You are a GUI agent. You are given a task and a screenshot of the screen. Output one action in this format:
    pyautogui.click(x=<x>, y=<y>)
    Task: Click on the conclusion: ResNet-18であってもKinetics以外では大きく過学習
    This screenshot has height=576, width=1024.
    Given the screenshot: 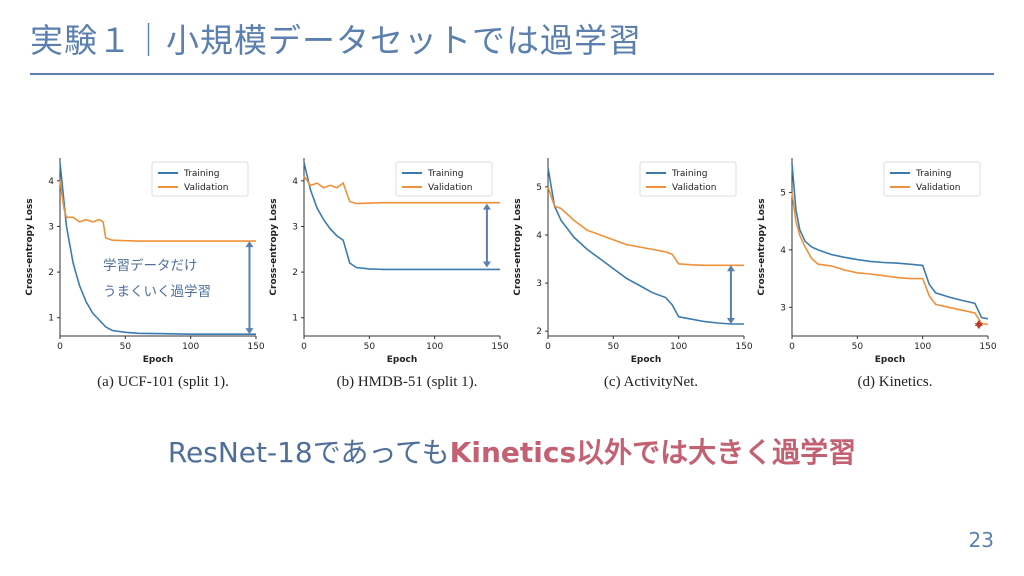 What is the action you would take?
    pyautogui.click(x=512, y=451)
    